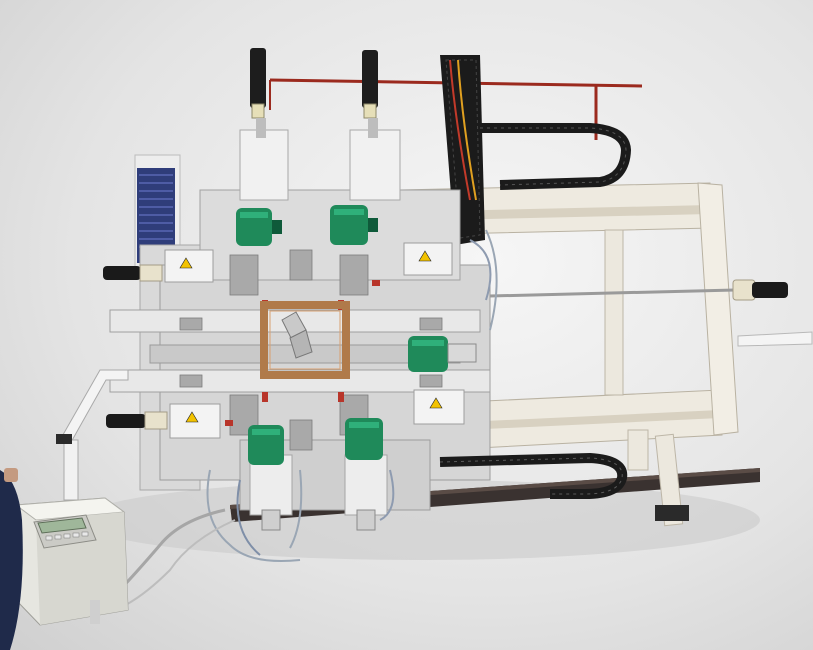 This screenshot has width=813, height=650. I want to click on window-frame-workpiece, so click(305, 340).